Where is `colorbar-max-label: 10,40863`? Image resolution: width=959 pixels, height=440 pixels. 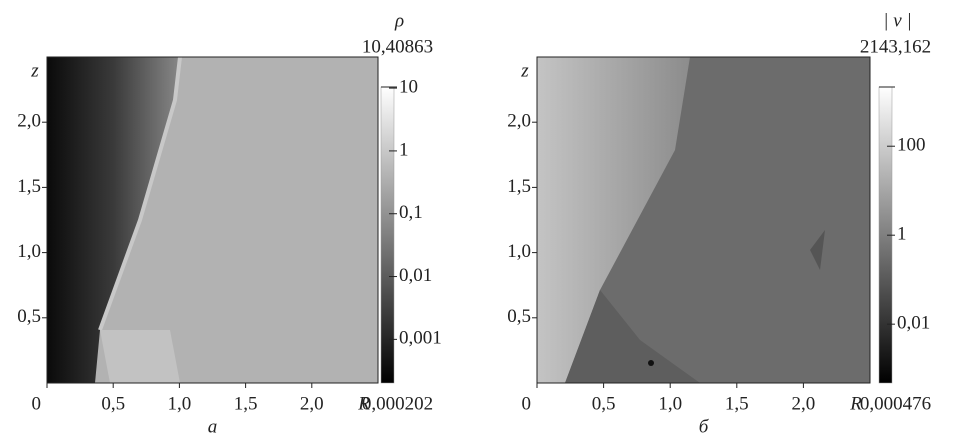 colorbar-max-label: 10,40863 is located at coordinates (397, 46).